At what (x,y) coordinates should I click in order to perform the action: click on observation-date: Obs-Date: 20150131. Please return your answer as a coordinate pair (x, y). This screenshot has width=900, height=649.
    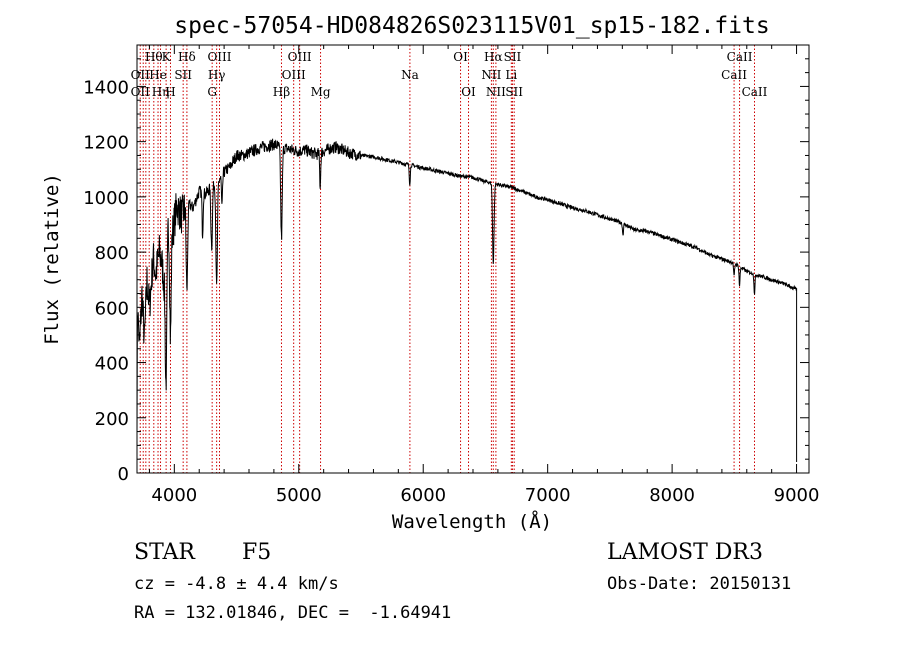
    Looking at the image, I should click on (699, 584).